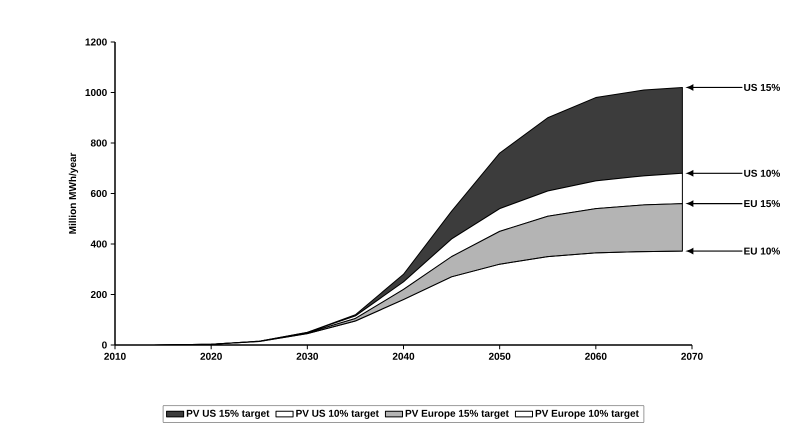 This screenshot has height=442, width=792. I want to click on x-tick-label: 2050, so click(499, 356).